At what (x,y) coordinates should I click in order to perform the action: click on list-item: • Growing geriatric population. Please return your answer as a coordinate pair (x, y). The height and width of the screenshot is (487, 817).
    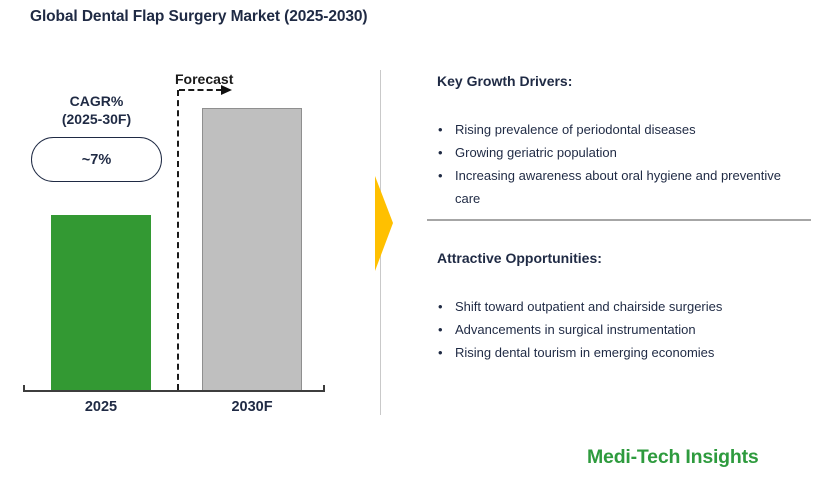
    Looking at the image, I should click on (617, 152).